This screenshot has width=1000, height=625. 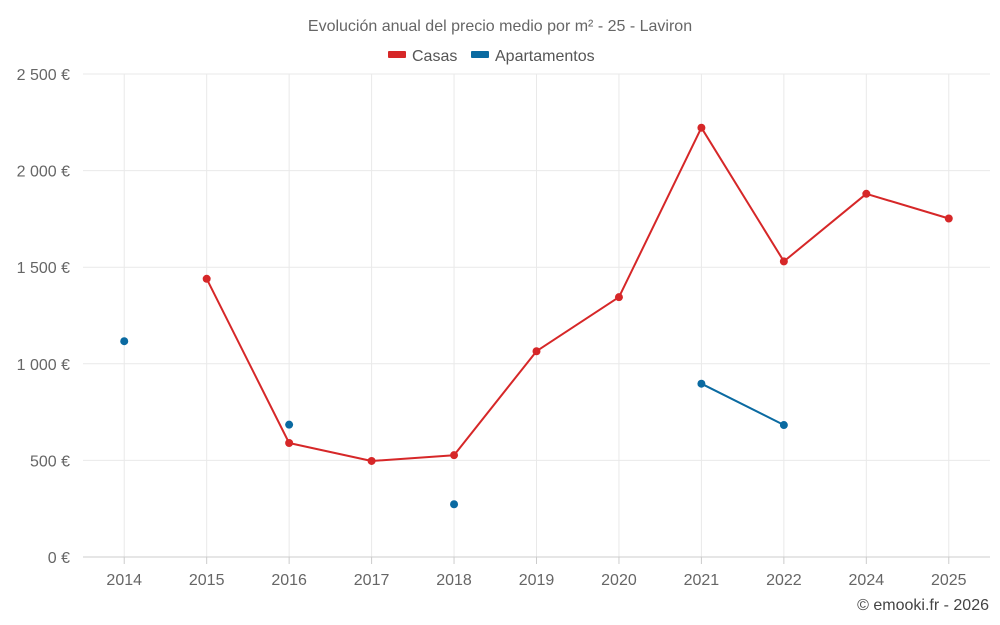 I want to click on data-point-casas-2020, so click(x=618, y=297).